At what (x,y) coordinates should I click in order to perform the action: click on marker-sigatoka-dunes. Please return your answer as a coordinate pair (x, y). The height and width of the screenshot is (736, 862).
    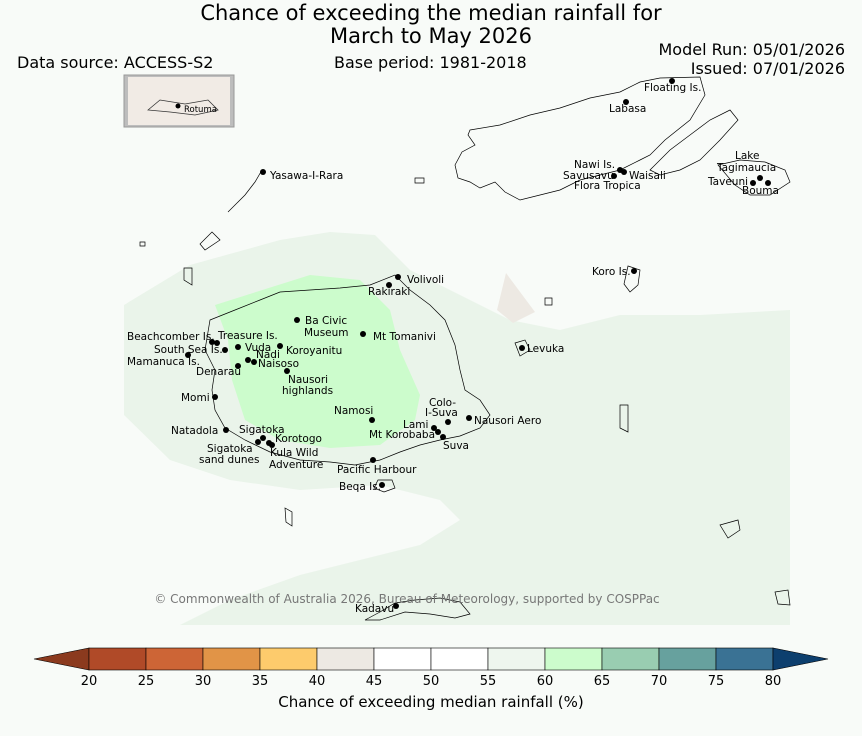
    Looking at the image, I should click on (258, 442).